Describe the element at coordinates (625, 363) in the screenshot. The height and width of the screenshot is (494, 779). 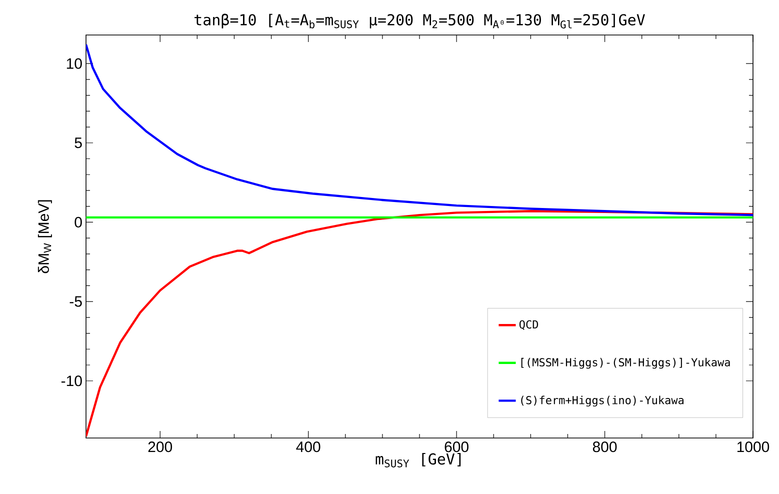
I see `legend-label: [(MSSM-Higgs)-(SM-Higgs)]-Yukawa` at that location.